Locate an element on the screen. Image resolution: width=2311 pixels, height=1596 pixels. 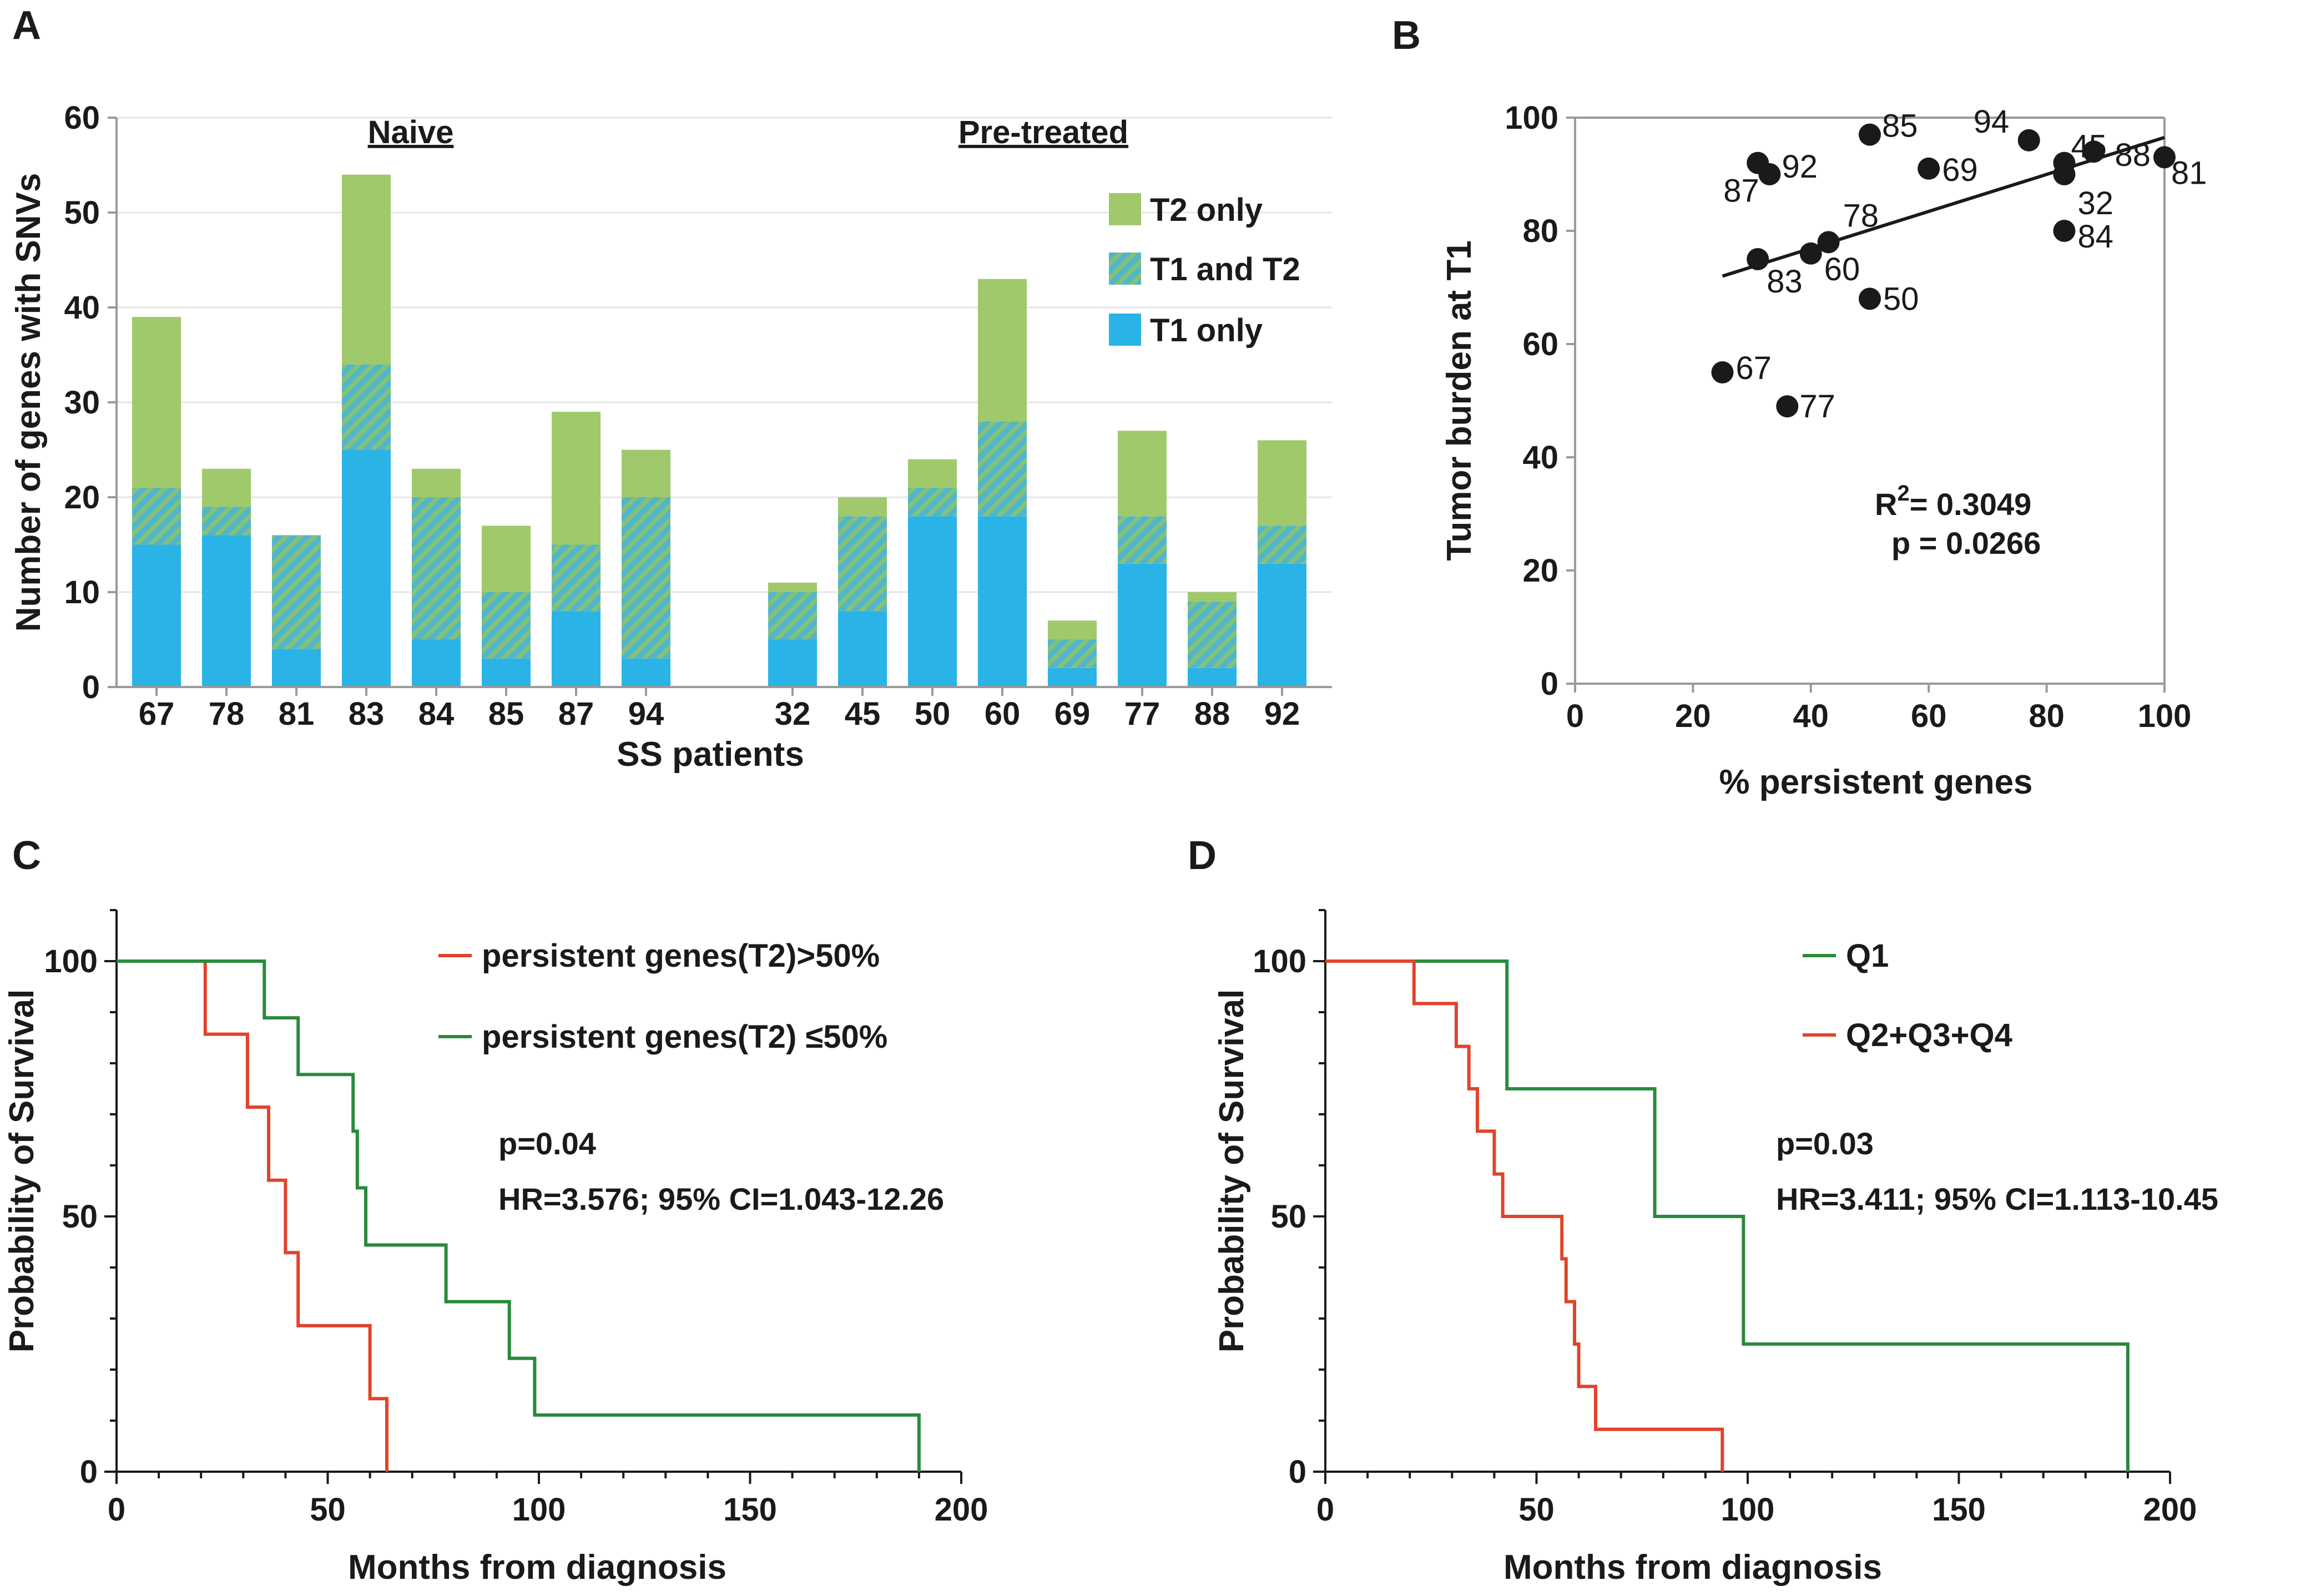
a-y-tick-label: 30 is located at coordinates (82, 403).